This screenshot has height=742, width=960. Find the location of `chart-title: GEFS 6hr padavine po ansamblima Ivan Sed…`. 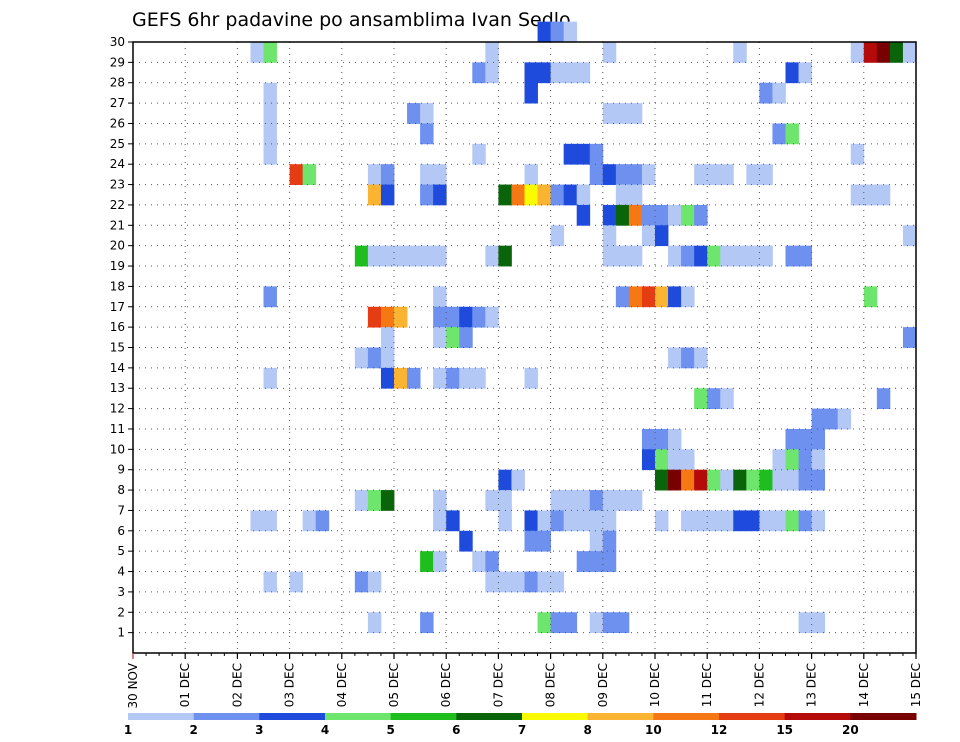

chart-title: GEFS 6hr padavine po ansamblima Ivan Sed… is located at coordinates (351, 20).